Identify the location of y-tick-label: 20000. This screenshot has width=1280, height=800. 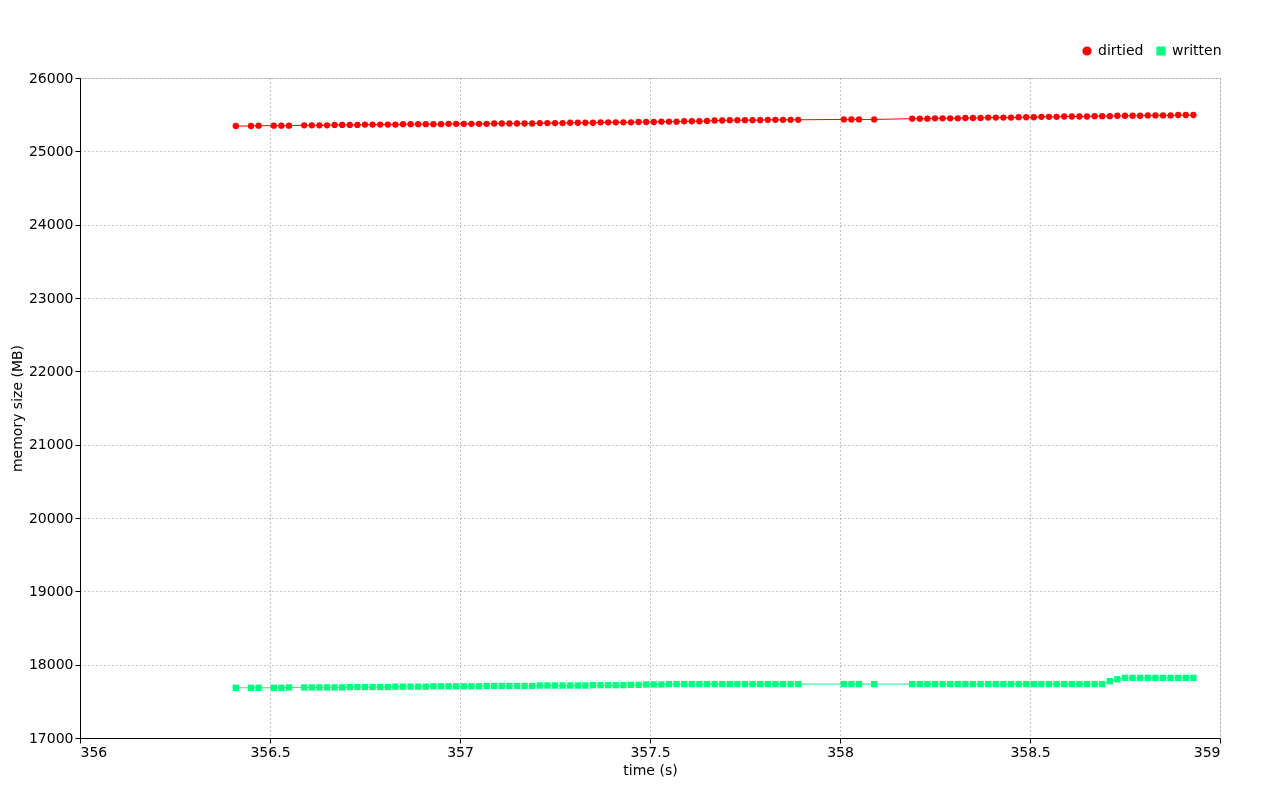
(51, 517).